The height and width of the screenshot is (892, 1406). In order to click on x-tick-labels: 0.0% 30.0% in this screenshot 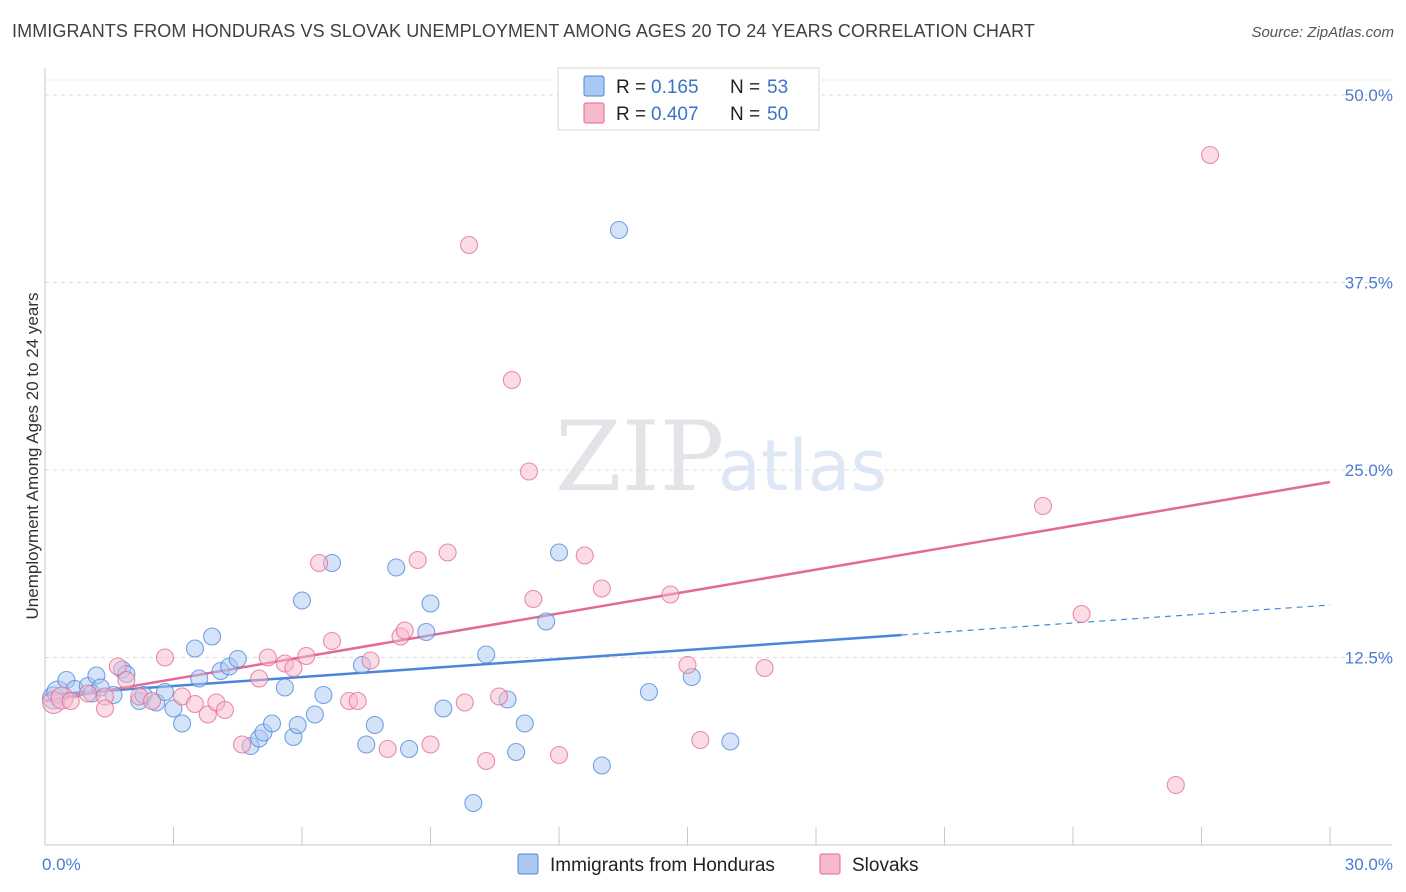, I will do `click(717, 864)`.